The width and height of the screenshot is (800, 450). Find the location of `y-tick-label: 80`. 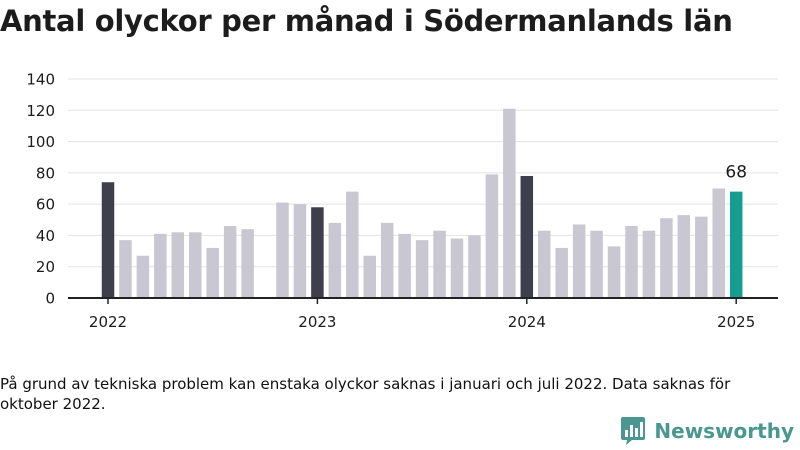

y-tick-label: 80 is located at coordinates (45, 173).